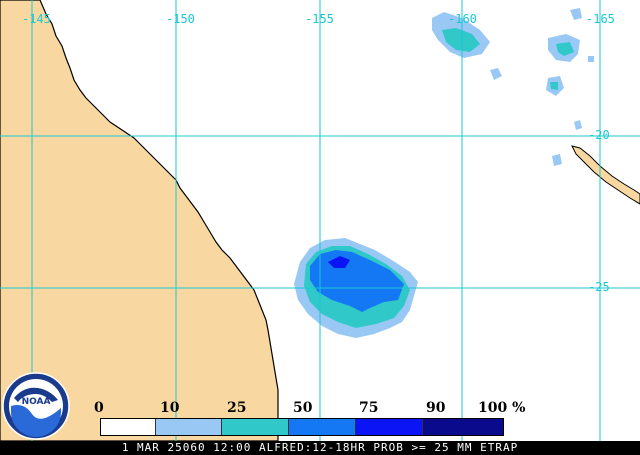 Image resolution: width=640 pixels, height=455 pixels. I want to click on lon-label-155: -155, so click(319, 19).